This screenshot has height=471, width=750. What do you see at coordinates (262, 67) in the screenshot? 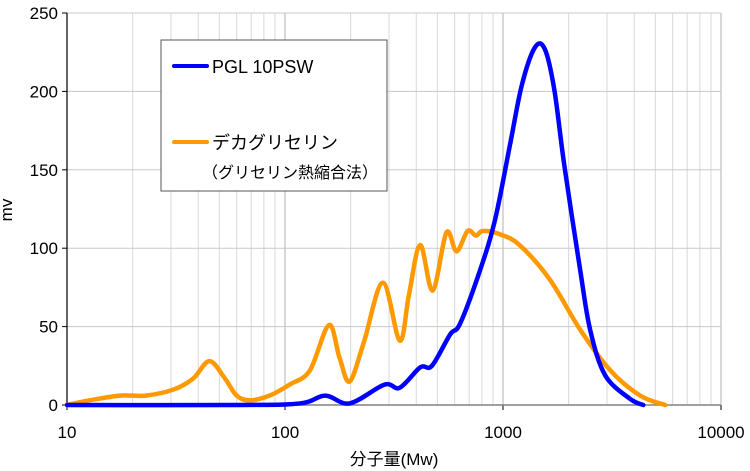
I see `legend-label-pgl: PGL 10PSW` at bounding box center [262, 67].